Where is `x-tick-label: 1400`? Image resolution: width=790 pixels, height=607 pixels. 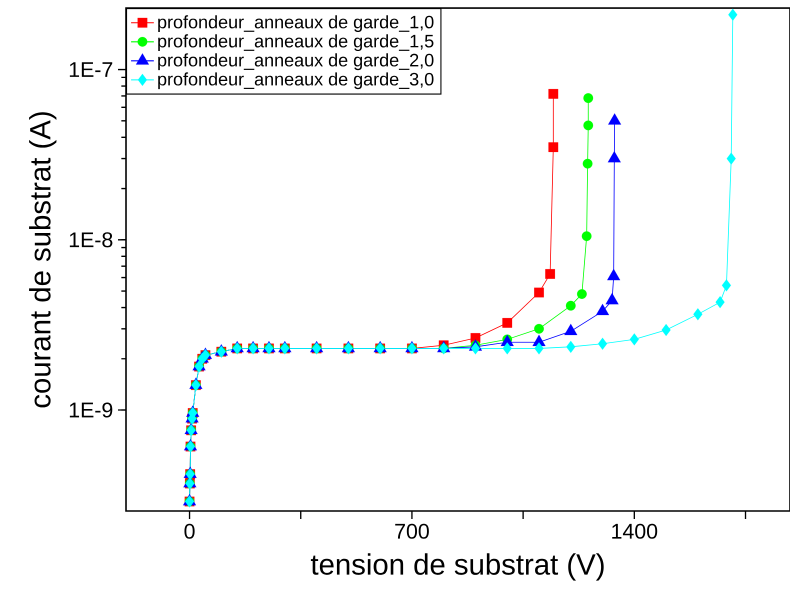 x-tick-label: 1400 is located at coordinates (635, 531).